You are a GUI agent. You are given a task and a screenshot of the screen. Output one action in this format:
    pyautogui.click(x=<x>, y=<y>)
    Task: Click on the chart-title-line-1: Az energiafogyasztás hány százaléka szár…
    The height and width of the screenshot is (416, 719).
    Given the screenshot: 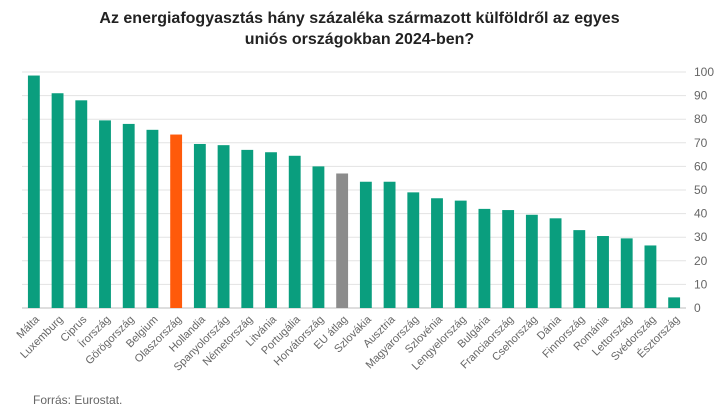 What is the action you would take?
    pyautogui.click(x=359, y=18)
    